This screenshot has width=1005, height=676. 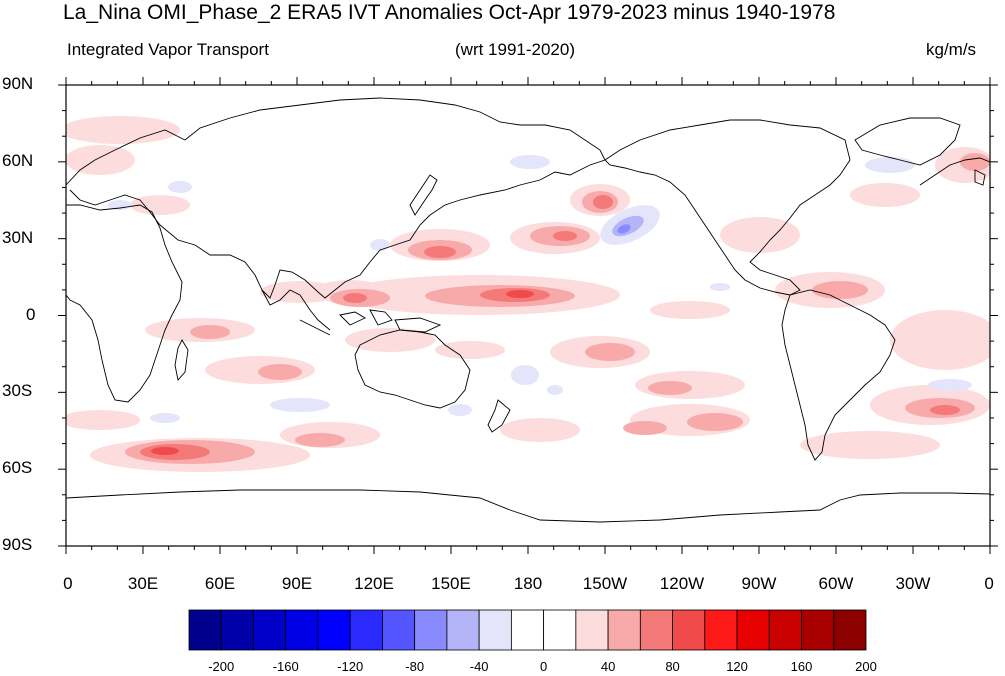 I want to click on colorbar-label: -80, so click(x=415, y=666).